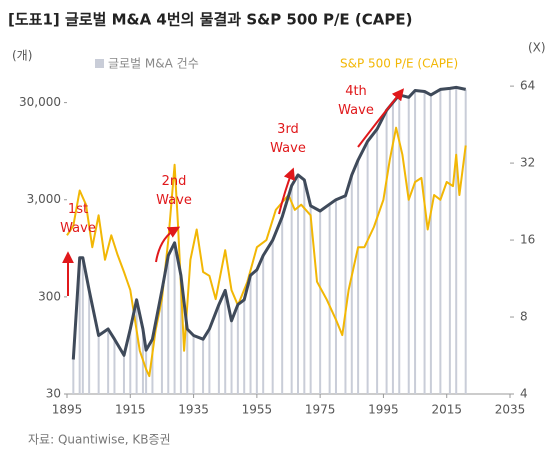 The width and height of the screenshot is (549, 456). Describe the element at coordinates (527, 163) in the screenshot. I see `y2-tick-label: 32` at that location.